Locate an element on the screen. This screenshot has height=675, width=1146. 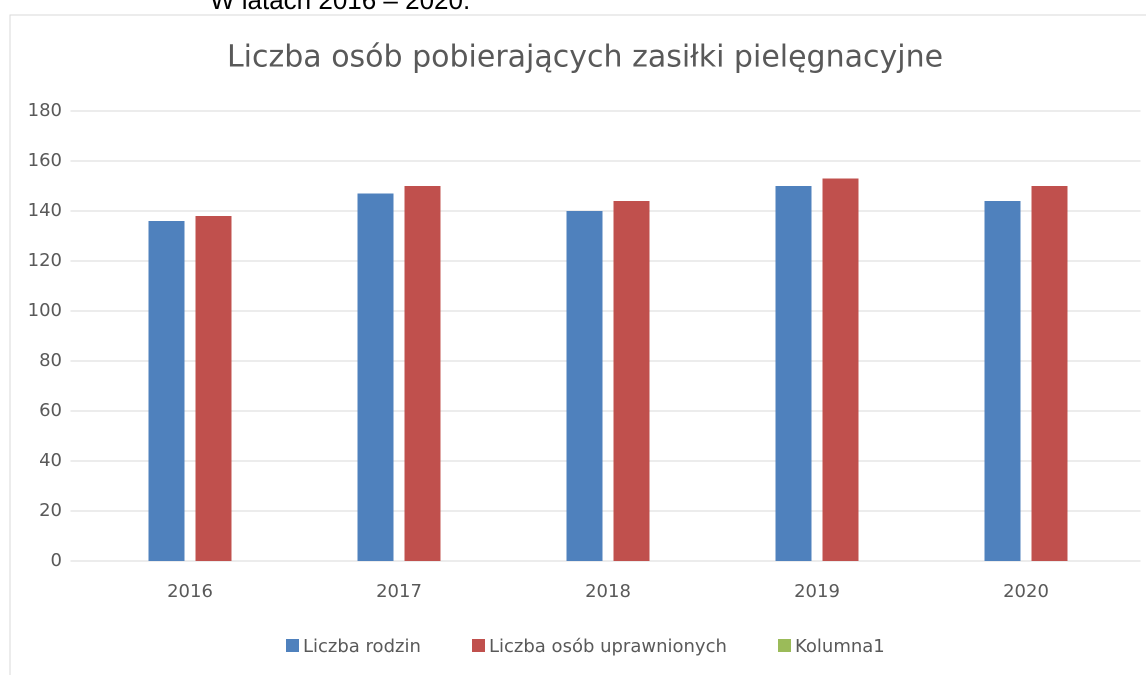
x-tick-label: 2019 is located at coordinates (817, 591).